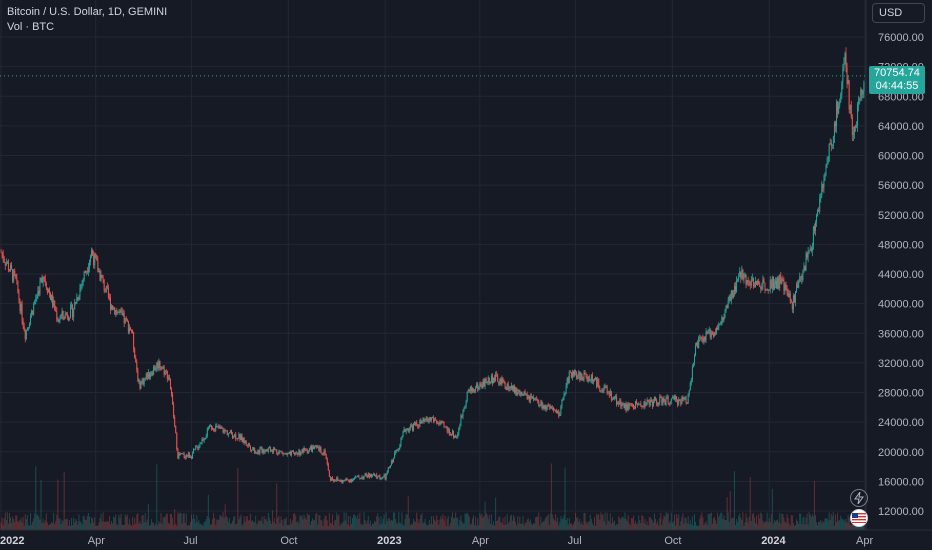 The image size is (932, 550). What do you see at coordinates (859, 498) in the screenshot?
I see `lightning-icon` at bounding box center [859, 498].